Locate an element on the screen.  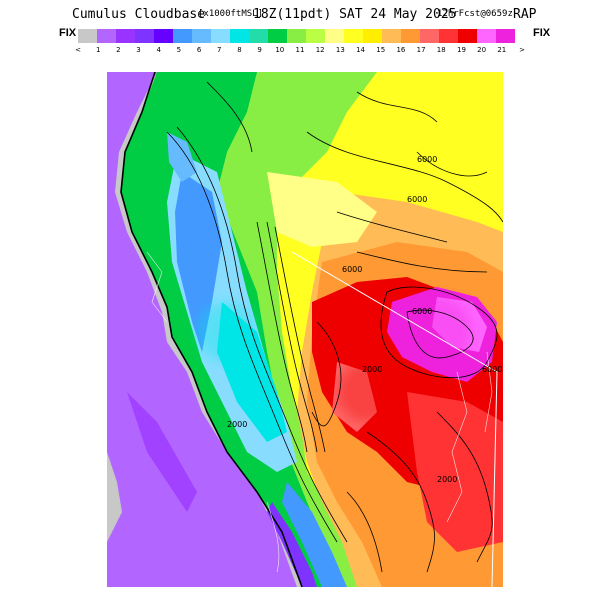
northern-lightyellow is located at coordinates (322, 209).